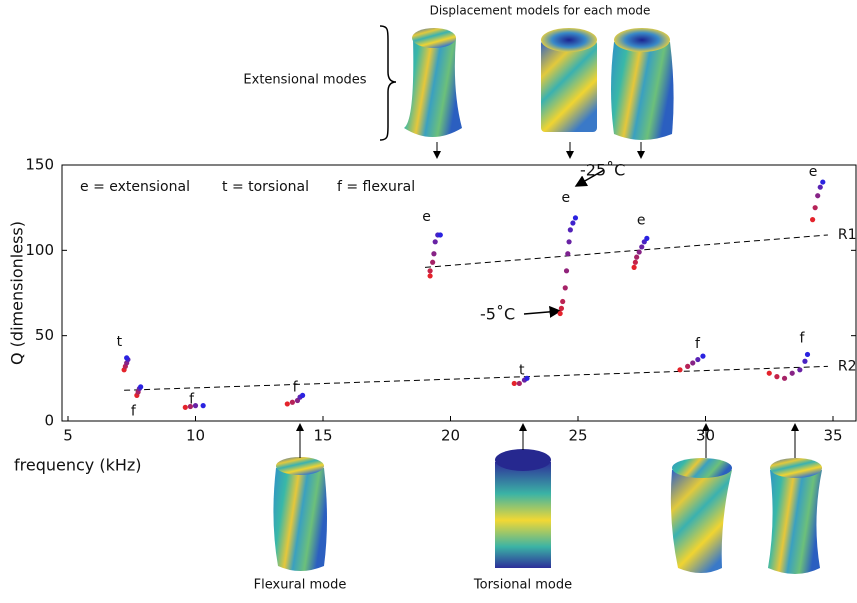 This screenshot has height=603, width=857. What do you see at coordinates (304, 80) in the screenshot?
I see `mode-label: Extensional modes` at bounding box center [304, 80].